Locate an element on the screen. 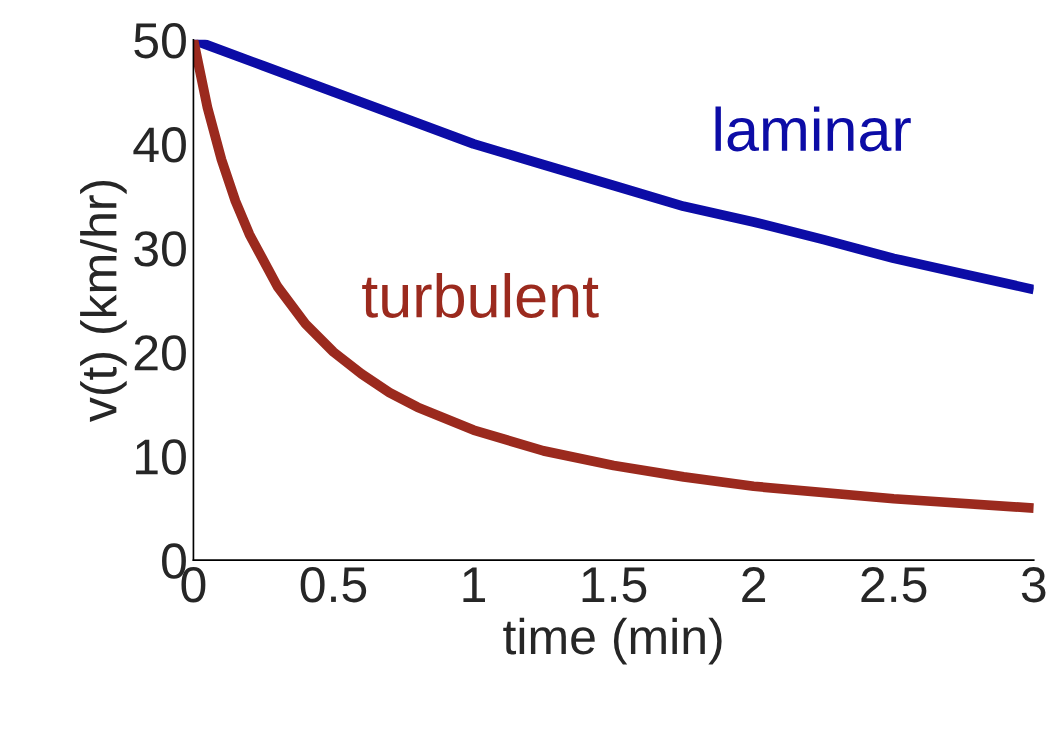 The image size is (1057, 738). y-tick-label: 30 is located at coordinates (160, 249).